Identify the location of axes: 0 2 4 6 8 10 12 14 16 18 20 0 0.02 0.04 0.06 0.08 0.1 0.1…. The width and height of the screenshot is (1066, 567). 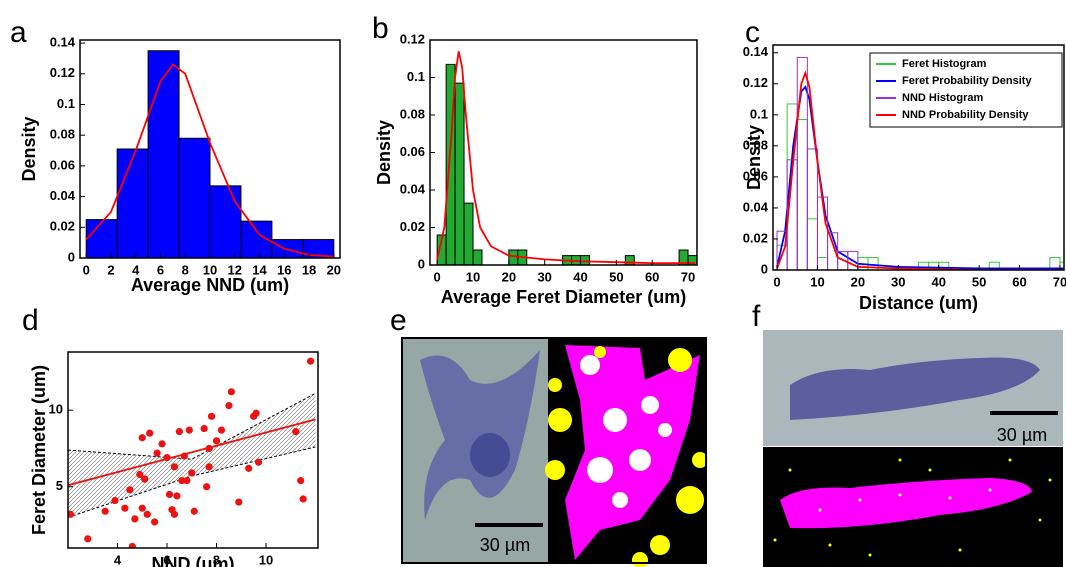
(180, 165).